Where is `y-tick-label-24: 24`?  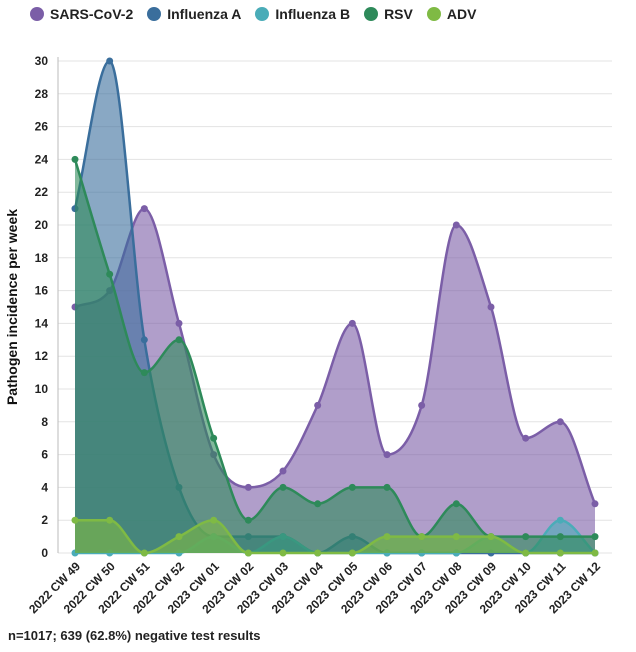 y-tick-label-24: 24 is located at coordinates (42, 159).